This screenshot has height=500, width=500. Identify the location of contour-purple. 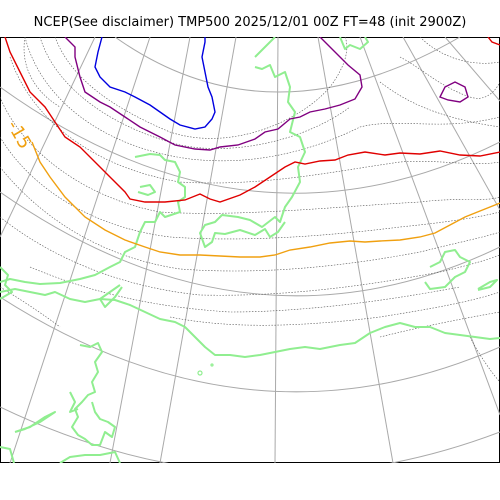
(213, 94).